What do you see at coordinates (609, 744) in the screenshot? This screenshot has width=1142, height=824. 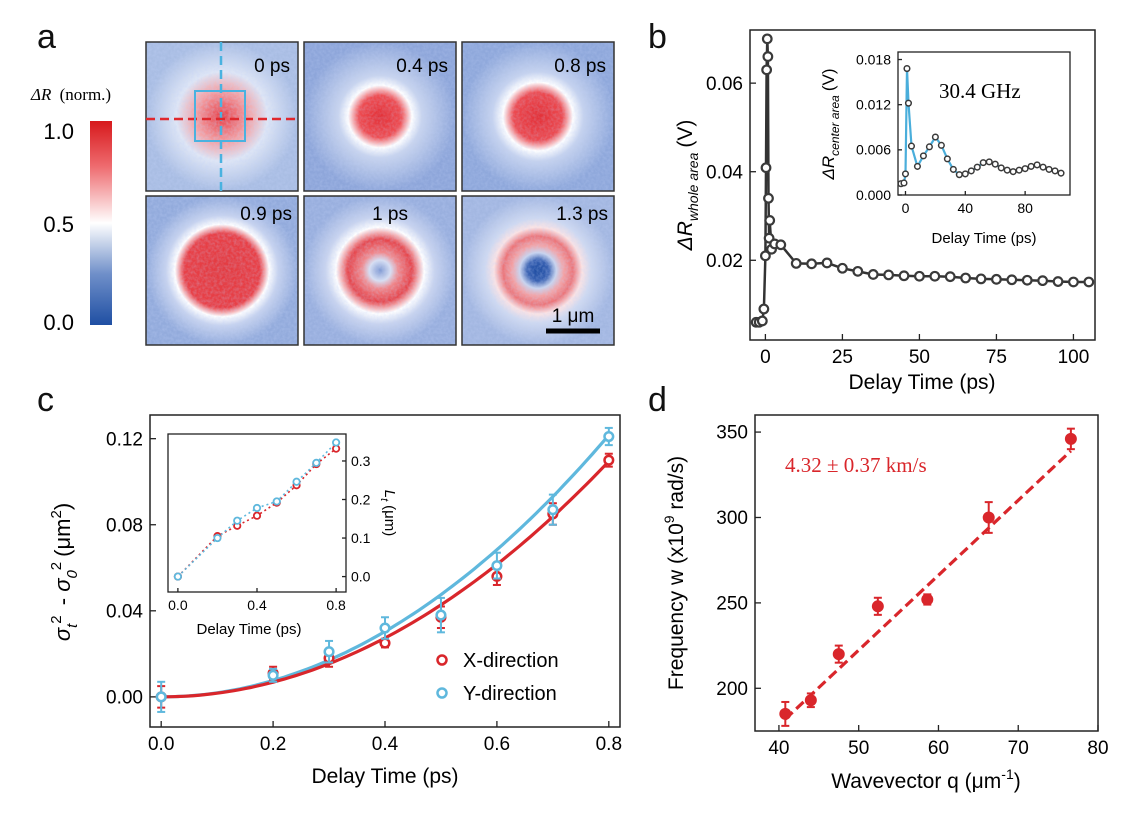 I see `x-tick-label: 0.8` at bounding box center [609, 744].